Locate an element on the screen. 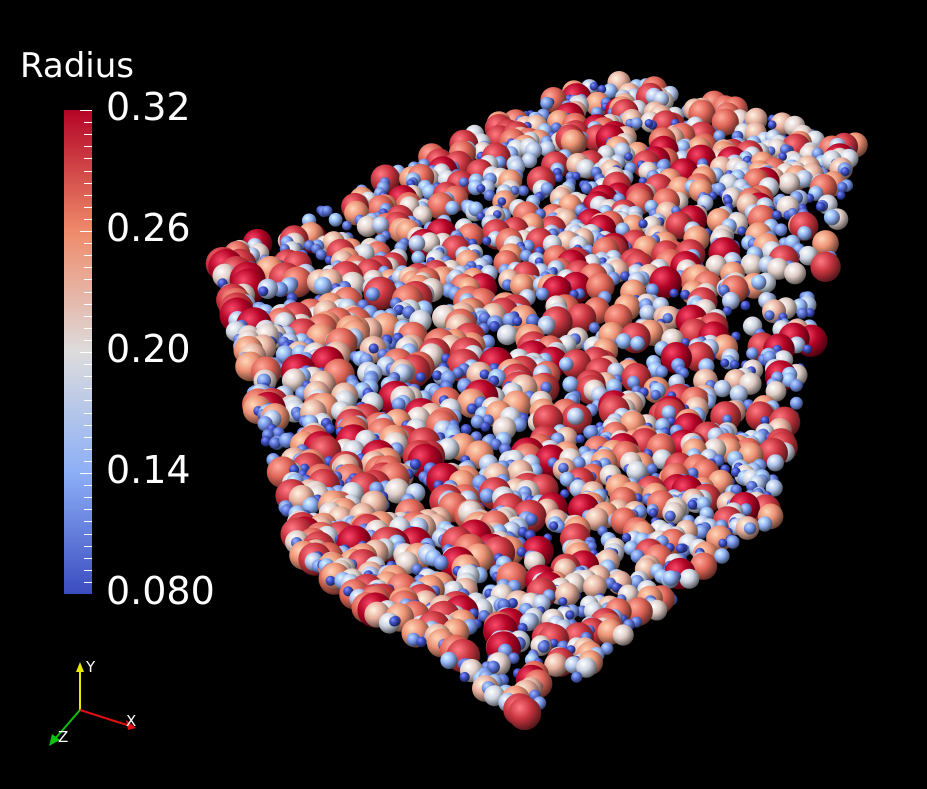  axis-label-z: Z is located at coordinates (63, 737).